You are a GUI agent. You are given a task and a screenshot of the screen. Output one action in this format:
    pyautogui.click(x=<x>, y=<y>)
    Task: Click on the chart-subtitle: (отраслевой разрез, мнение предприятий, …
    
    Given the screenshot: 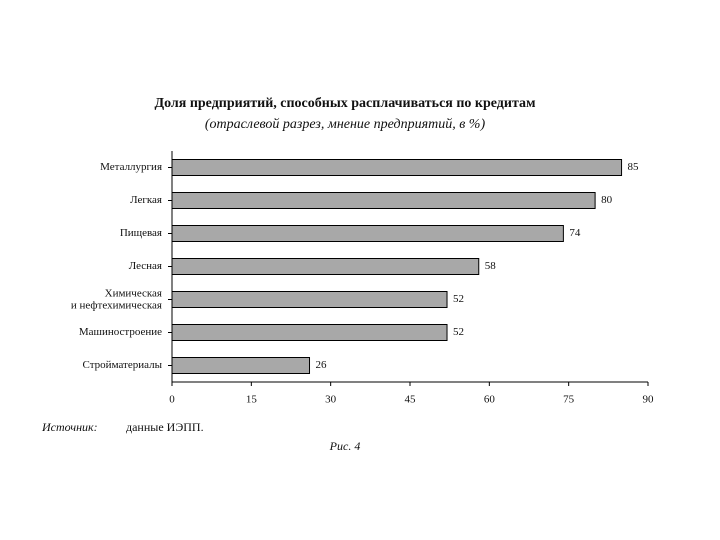 What is the action you would take?
    pyautogui.click(x=345, y=124)
    